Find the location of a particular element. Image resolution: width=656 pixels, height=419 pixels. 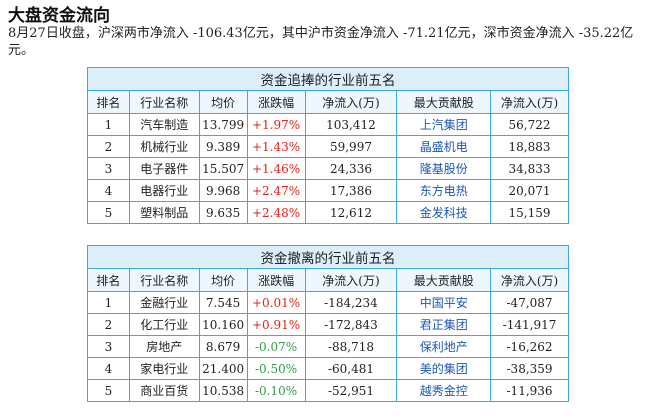

industry-name-cell: 机械行业 is located at coordinates (164, 146).